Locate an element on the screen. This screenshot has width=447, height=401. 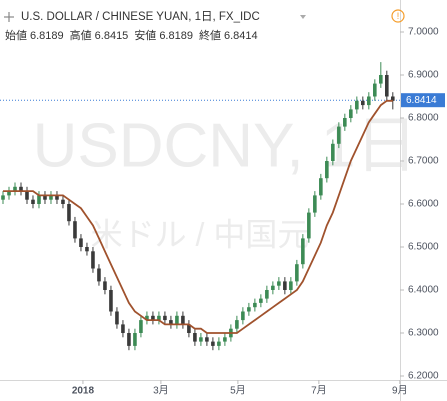
y-tick-label: 6.3000 is located at coordinates (423, 333).